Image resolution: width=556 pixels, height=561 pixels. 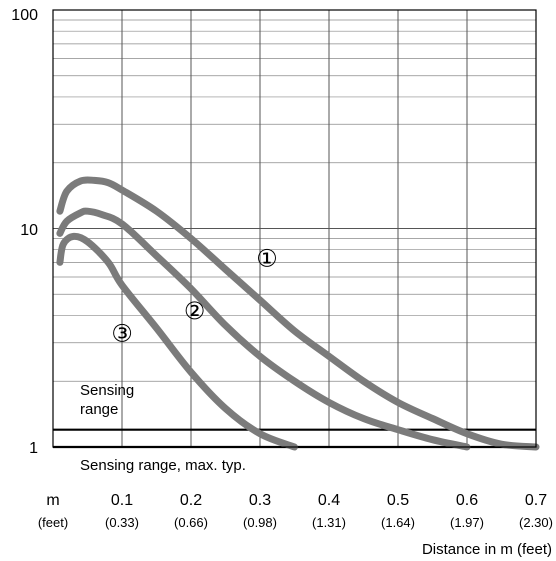 I want to click on x-axis-label: Distance in m (feet), so click(x=487, y=549).